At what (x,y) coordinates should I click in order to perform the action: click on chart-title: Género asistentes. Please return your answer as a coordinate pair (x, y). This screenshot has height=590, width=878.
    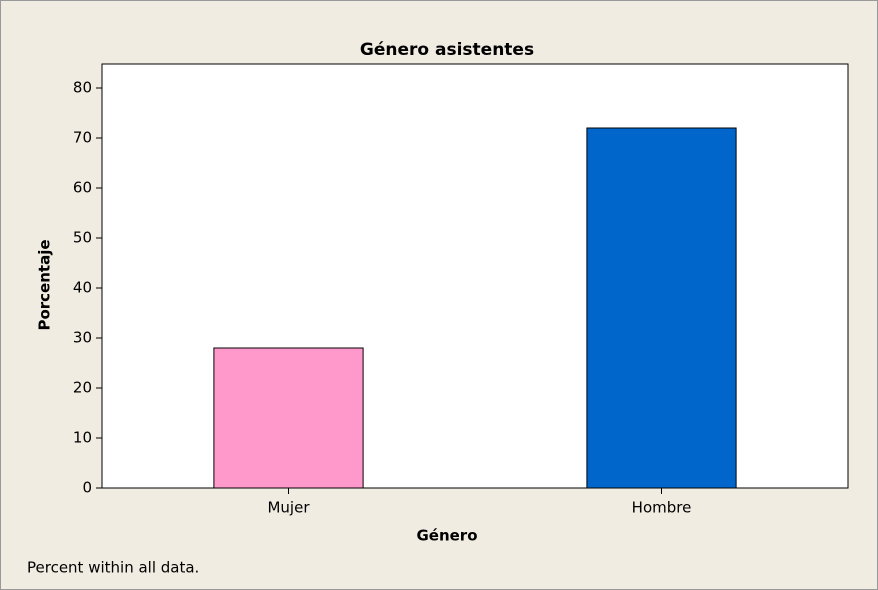
    Looking at the image, I should click on (447, 50).